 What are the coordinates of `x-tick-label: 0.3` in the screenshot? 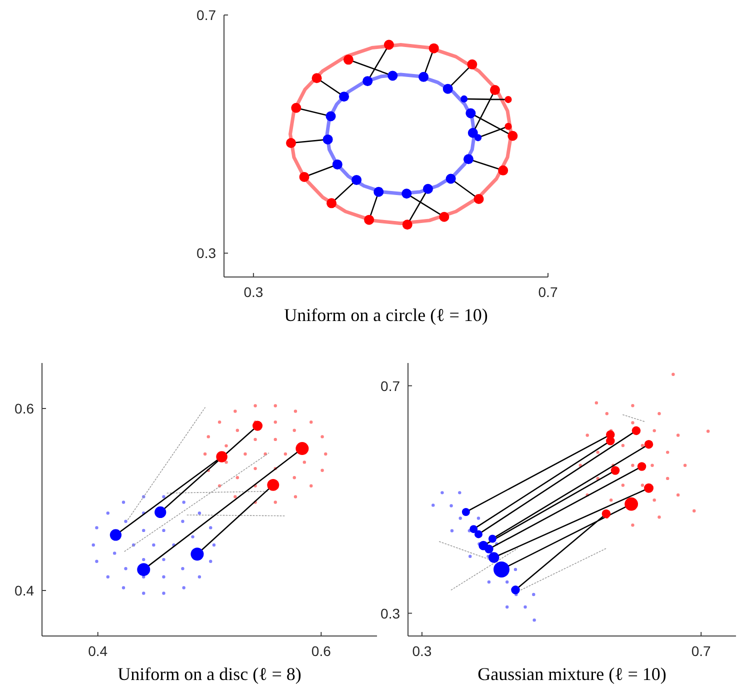 It's located at (422, 651).